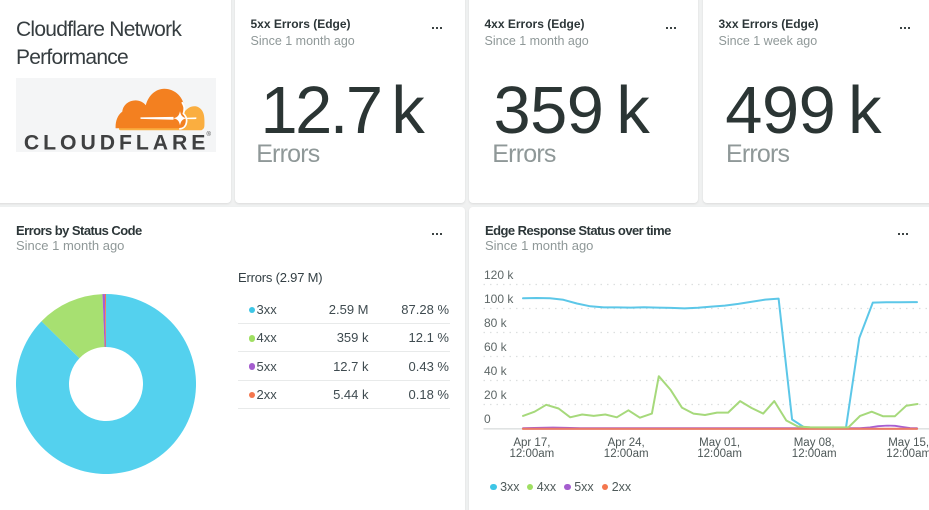  Describe the element at coordinates (115, 141) in the screenshot. I see `svg-text: CLOUDFLARE` at that location.